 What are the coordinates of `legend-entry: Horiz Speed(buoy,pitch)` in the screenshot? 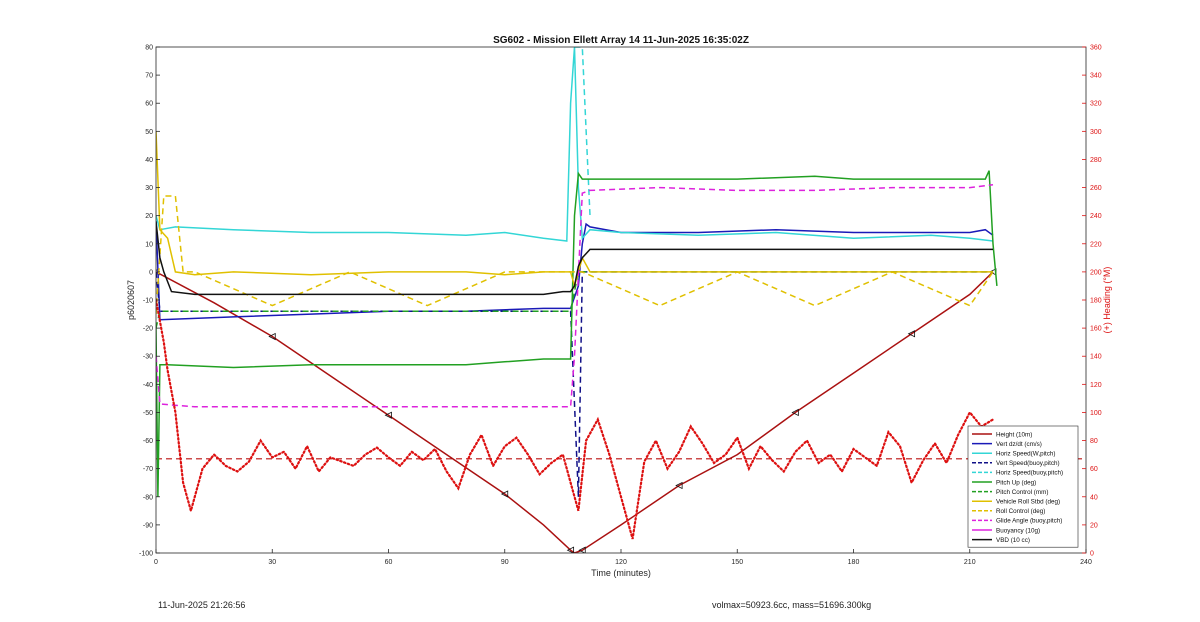 It's located at (1029, 473).